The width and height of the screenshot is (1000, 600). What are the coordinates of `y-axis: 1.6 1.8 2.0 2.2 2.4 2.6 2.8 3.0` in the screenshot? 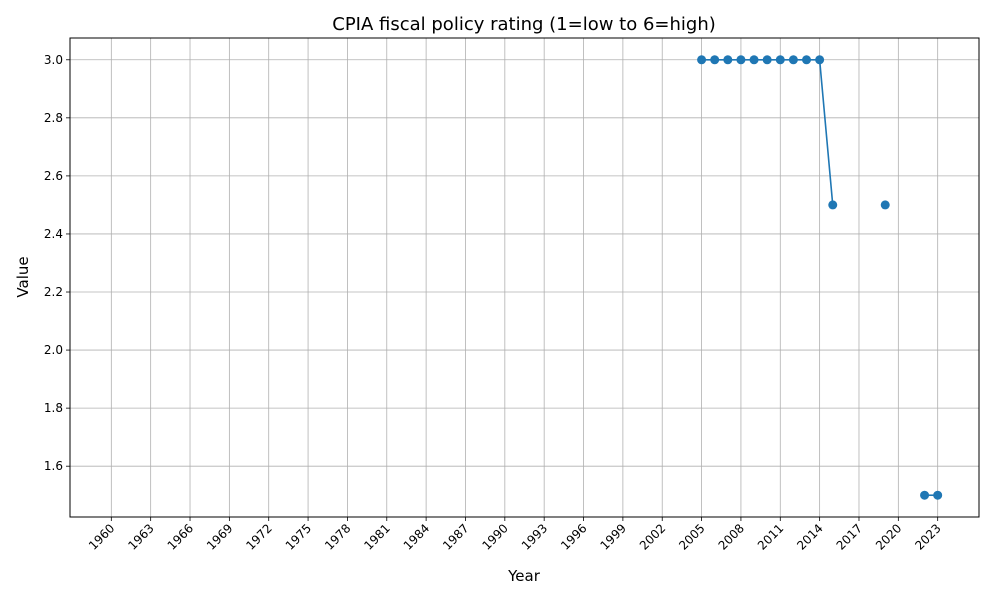 It's located at (57, 263).